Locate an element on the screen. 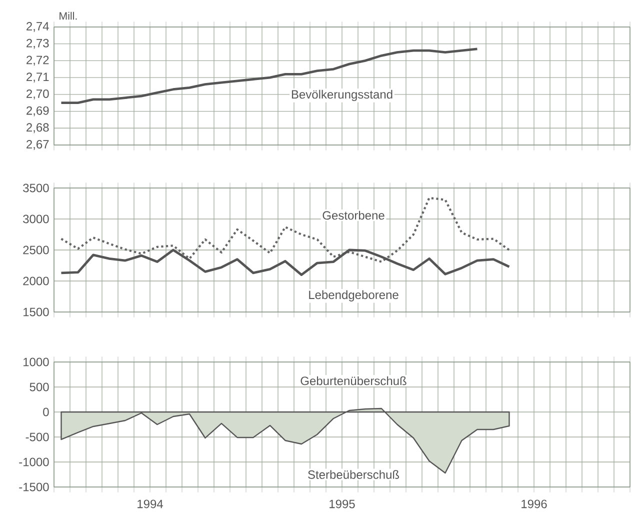  y-tick-label: 2,71 is located at coordinates (37, 77).